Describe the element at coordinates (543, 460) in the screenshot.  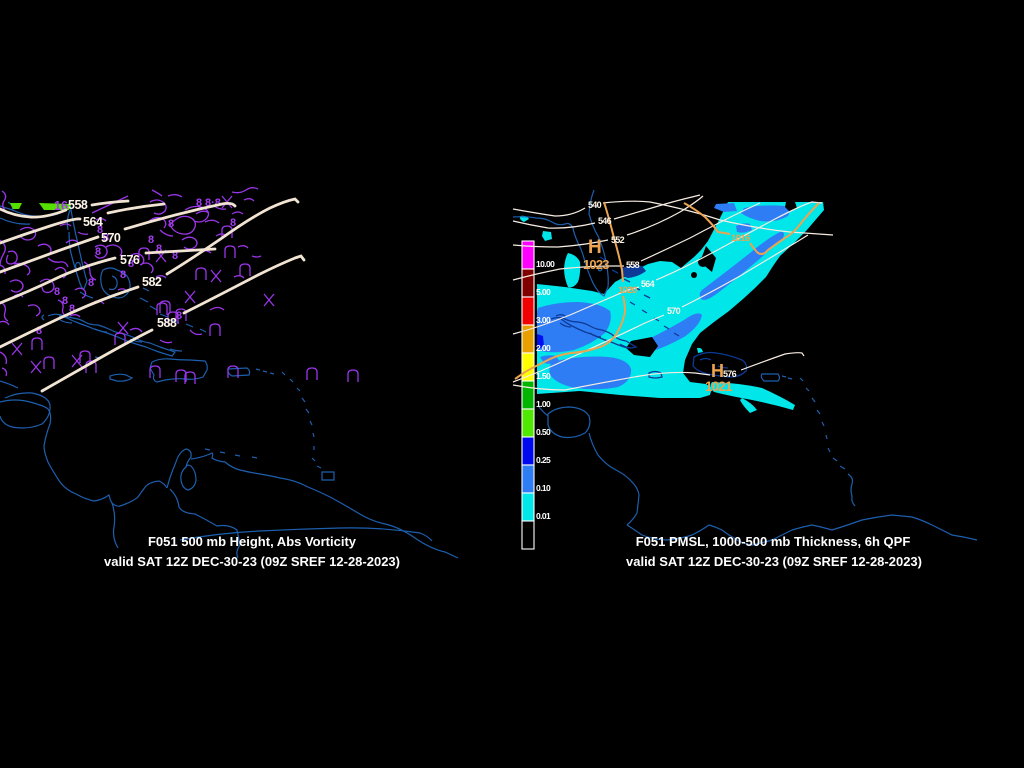
I see `svg-text: 0.25` at that location.